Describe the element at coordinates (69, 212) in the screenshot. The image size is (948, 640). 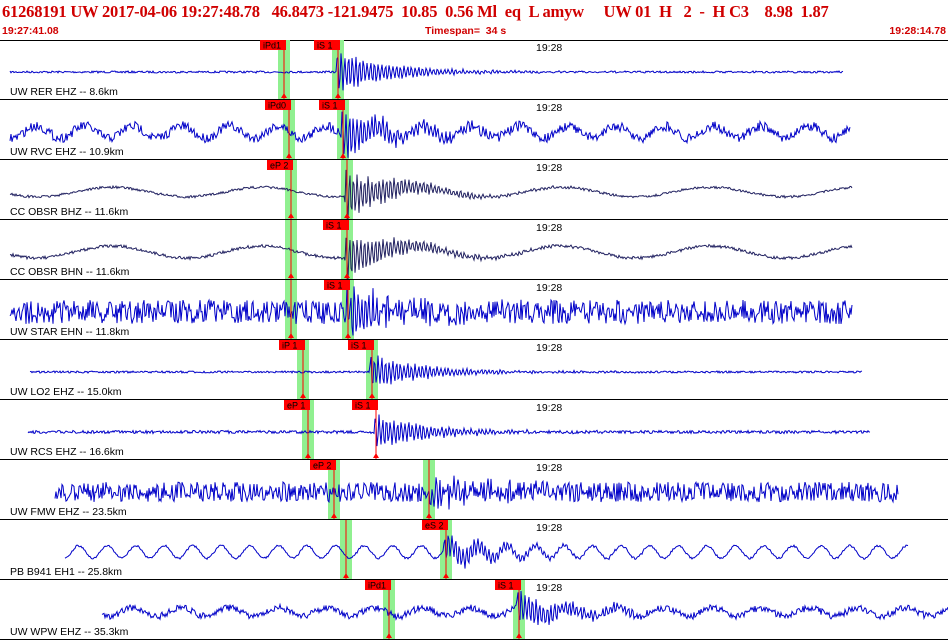
I see `station-label: CC OBSR BHZ -- 11.6km` at that location.